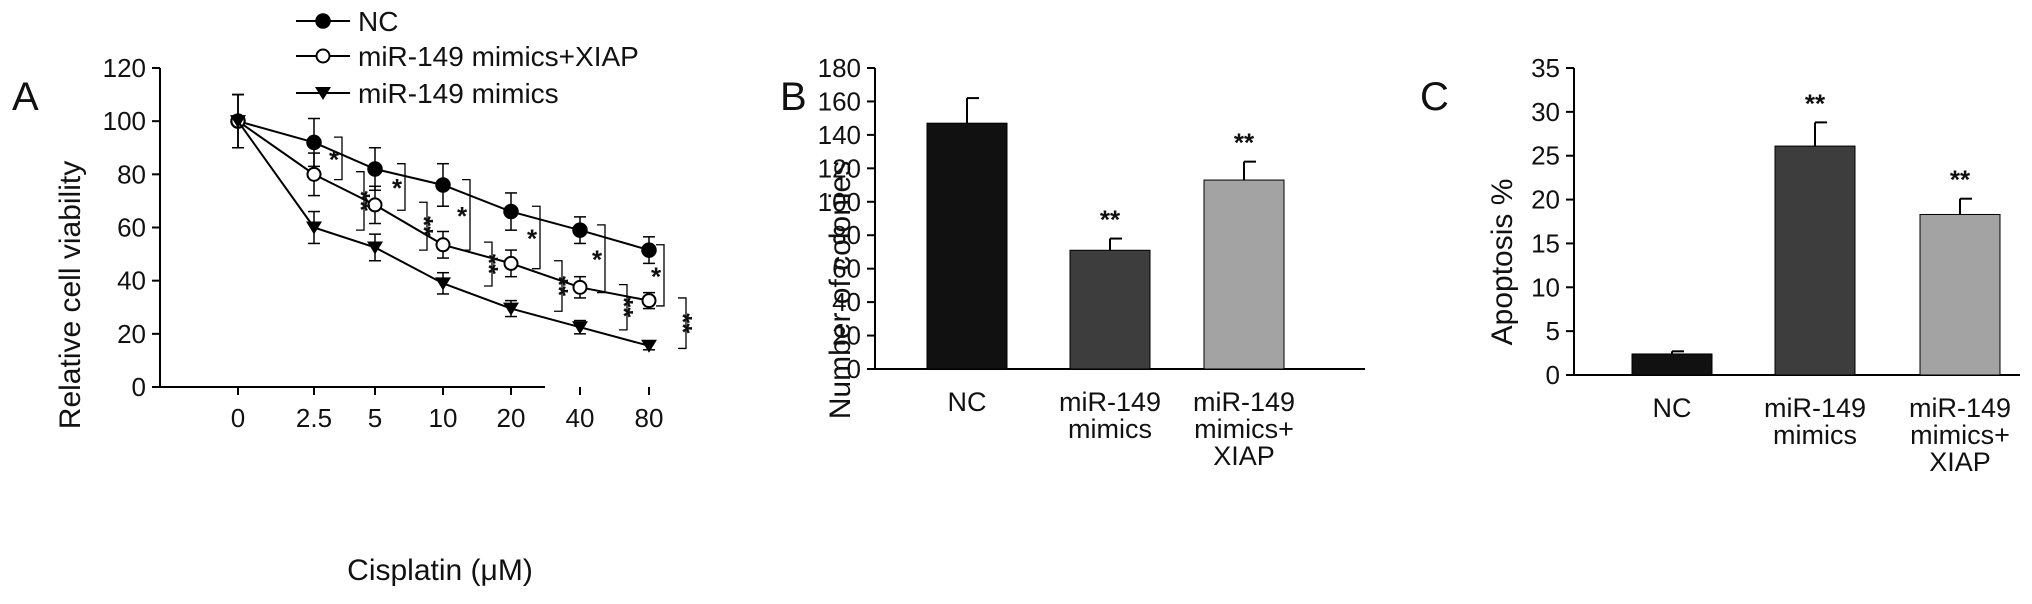 Image resolution: width=2032 pixels, height=604 pixels. What do you see at coordinates (238, 418) in the screenshot?
I see `panel-a-x-tick-label: 0` at bounding box center [238, 418].